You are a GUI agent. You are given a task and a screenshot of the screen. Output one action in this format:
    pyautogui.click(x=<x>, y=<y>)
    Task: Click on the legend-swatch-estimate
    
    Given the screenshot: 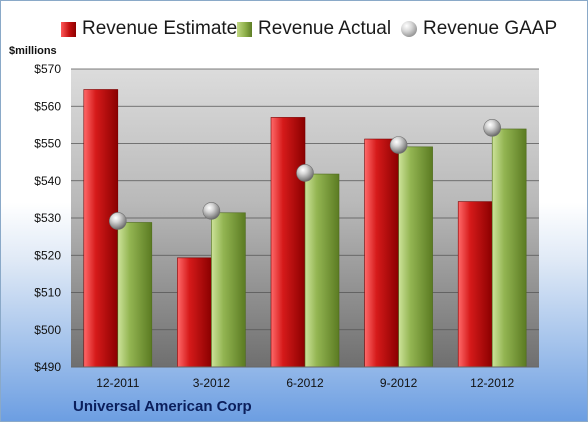 What is the action you would take?
    pyautogui.click(x=68, y=29)
    